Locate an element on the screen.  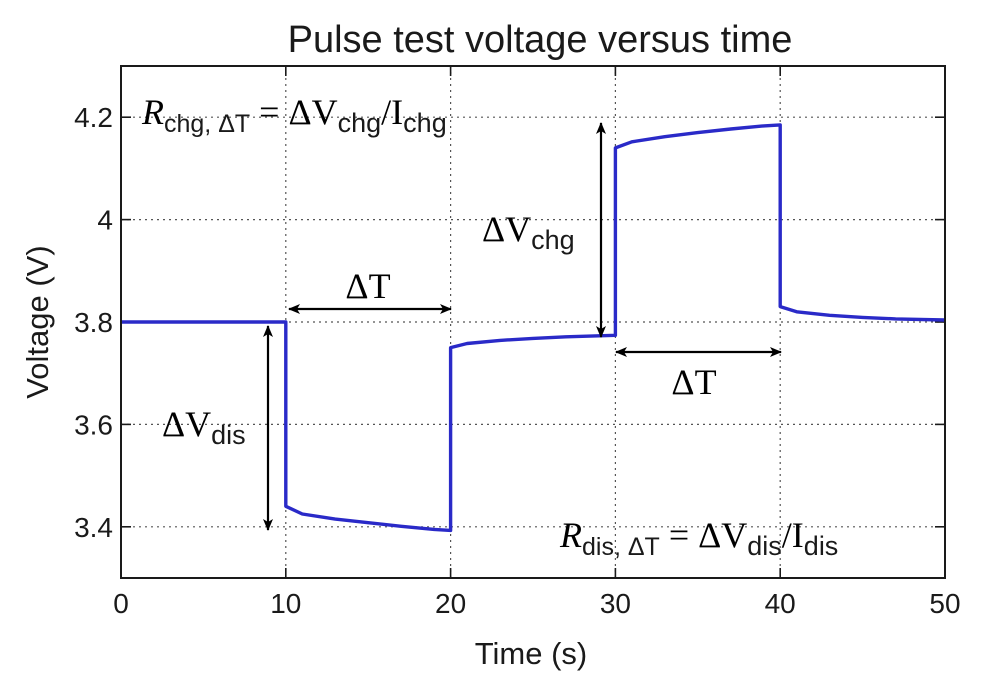
y-tick-labels: 3.4 3.6 3.8 4 4.2 is located at coordinates (93, 322).